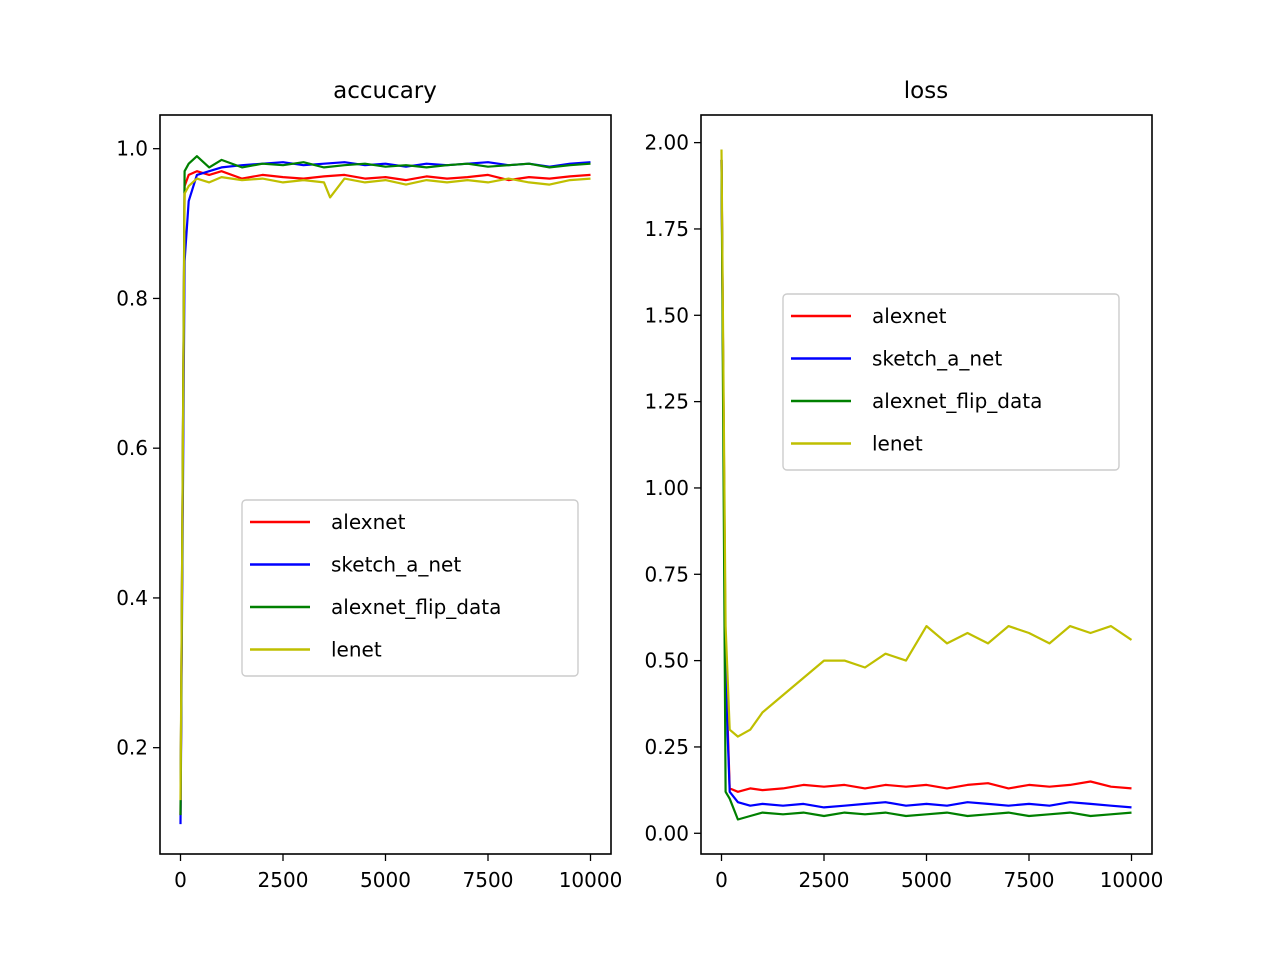  I want to click on loss-y-tick-label: 0.50, so click(666, 661).